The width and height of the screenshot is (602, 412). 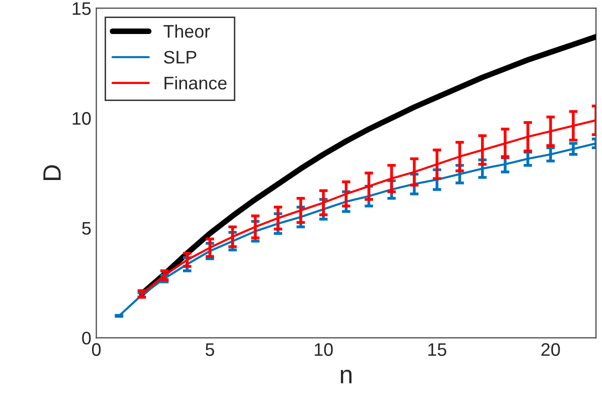 What do you see at coordinates (550, 349) in the screenshot?
I see `x-tick-label: 20` at bounding box center [550, 349].